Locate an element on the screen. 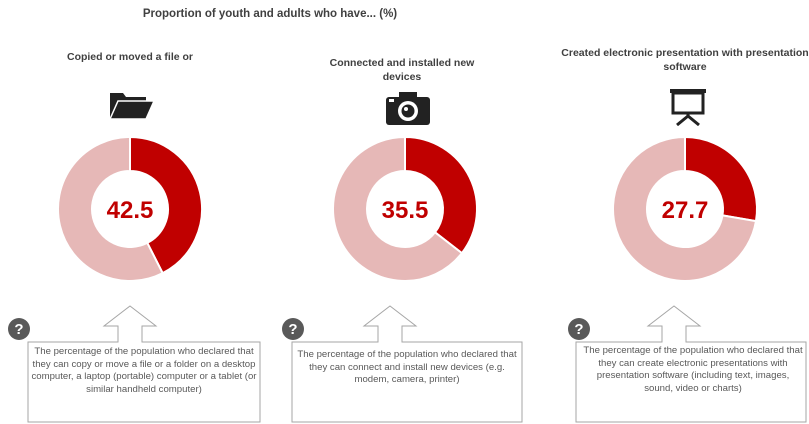  donut-chart-install-devices: 35.5 is located at coordinates (405, 208).